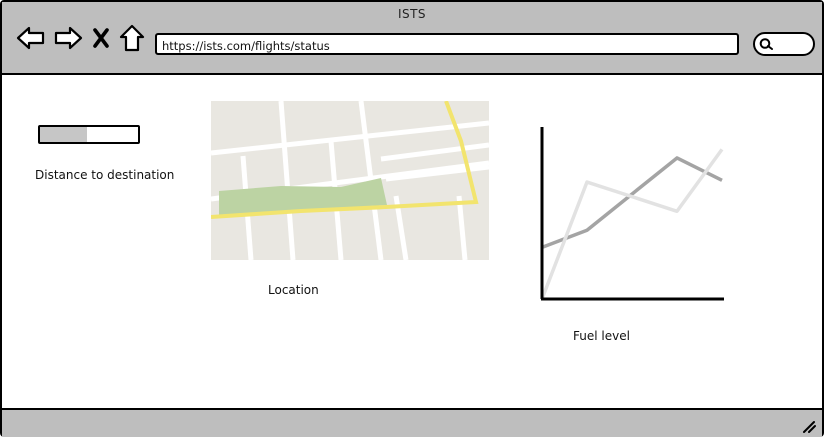 The height and width of the screenshot is (437, 824). Describe the element at coordinates (784, 44) in the screenshot. I see `search-field` at that location.